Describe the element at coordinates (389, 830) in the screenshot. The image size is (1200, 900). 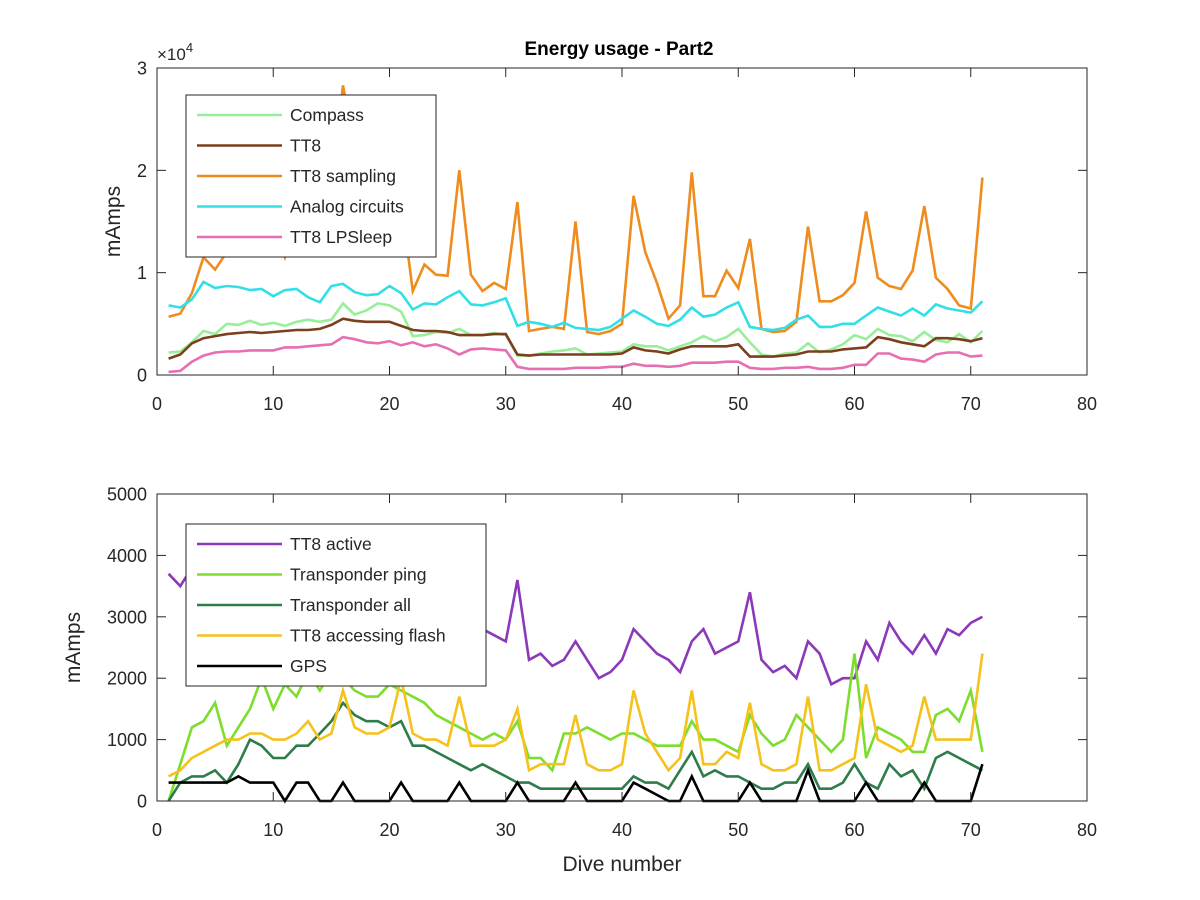
I see `bottom-x-tick-label: 20` at that location.